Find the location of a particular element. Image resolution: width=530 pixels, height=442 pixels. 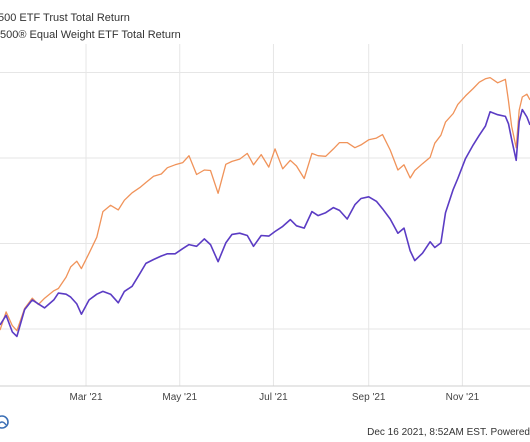

x-tick-label-3: Sep '21 is located at coordinates (369, 397).